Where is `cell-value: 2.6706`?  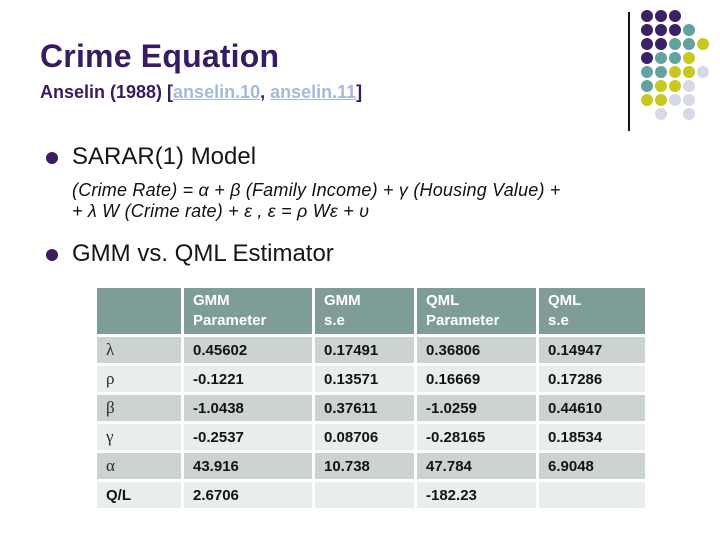 cell-value: 2.6706 is located at coordinates (248, 495).